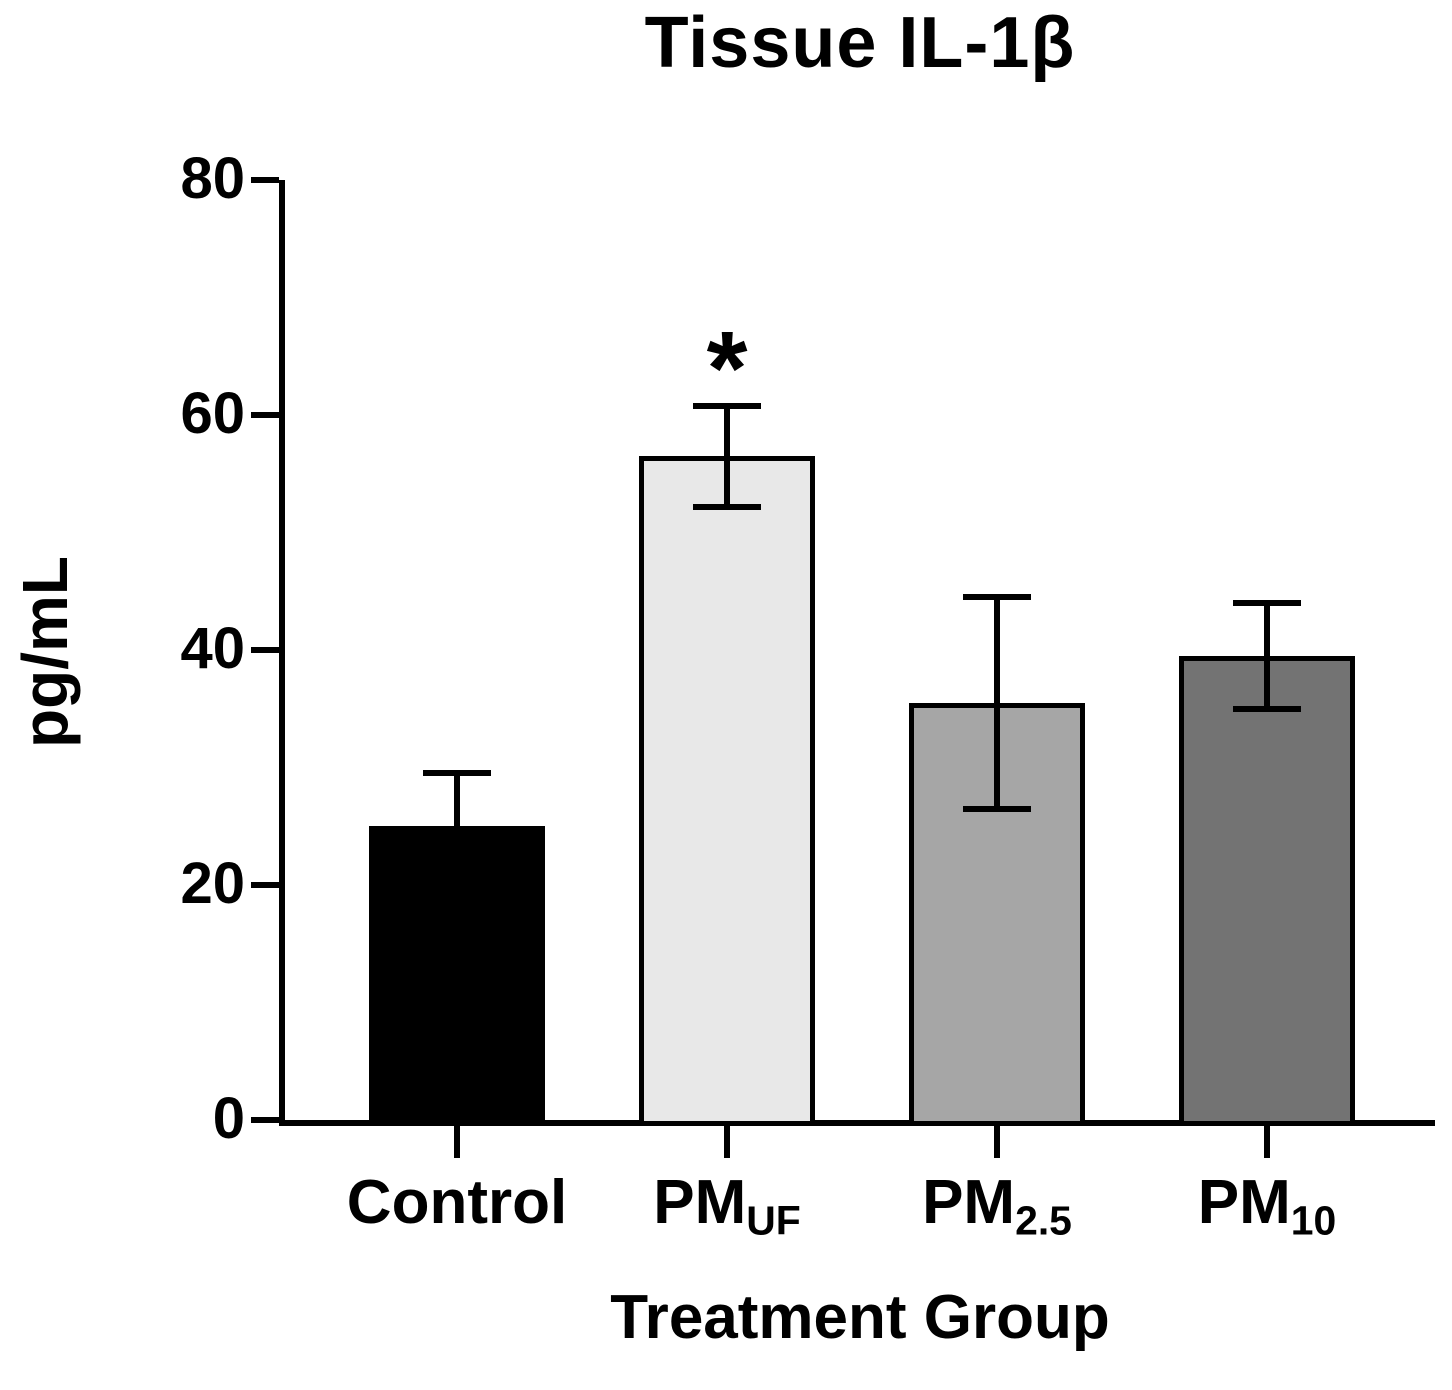 This screenshot has width=1452, height=1390. I want to click on x-tick-label-pm2.5: PM2.5, so click(997, 1211).